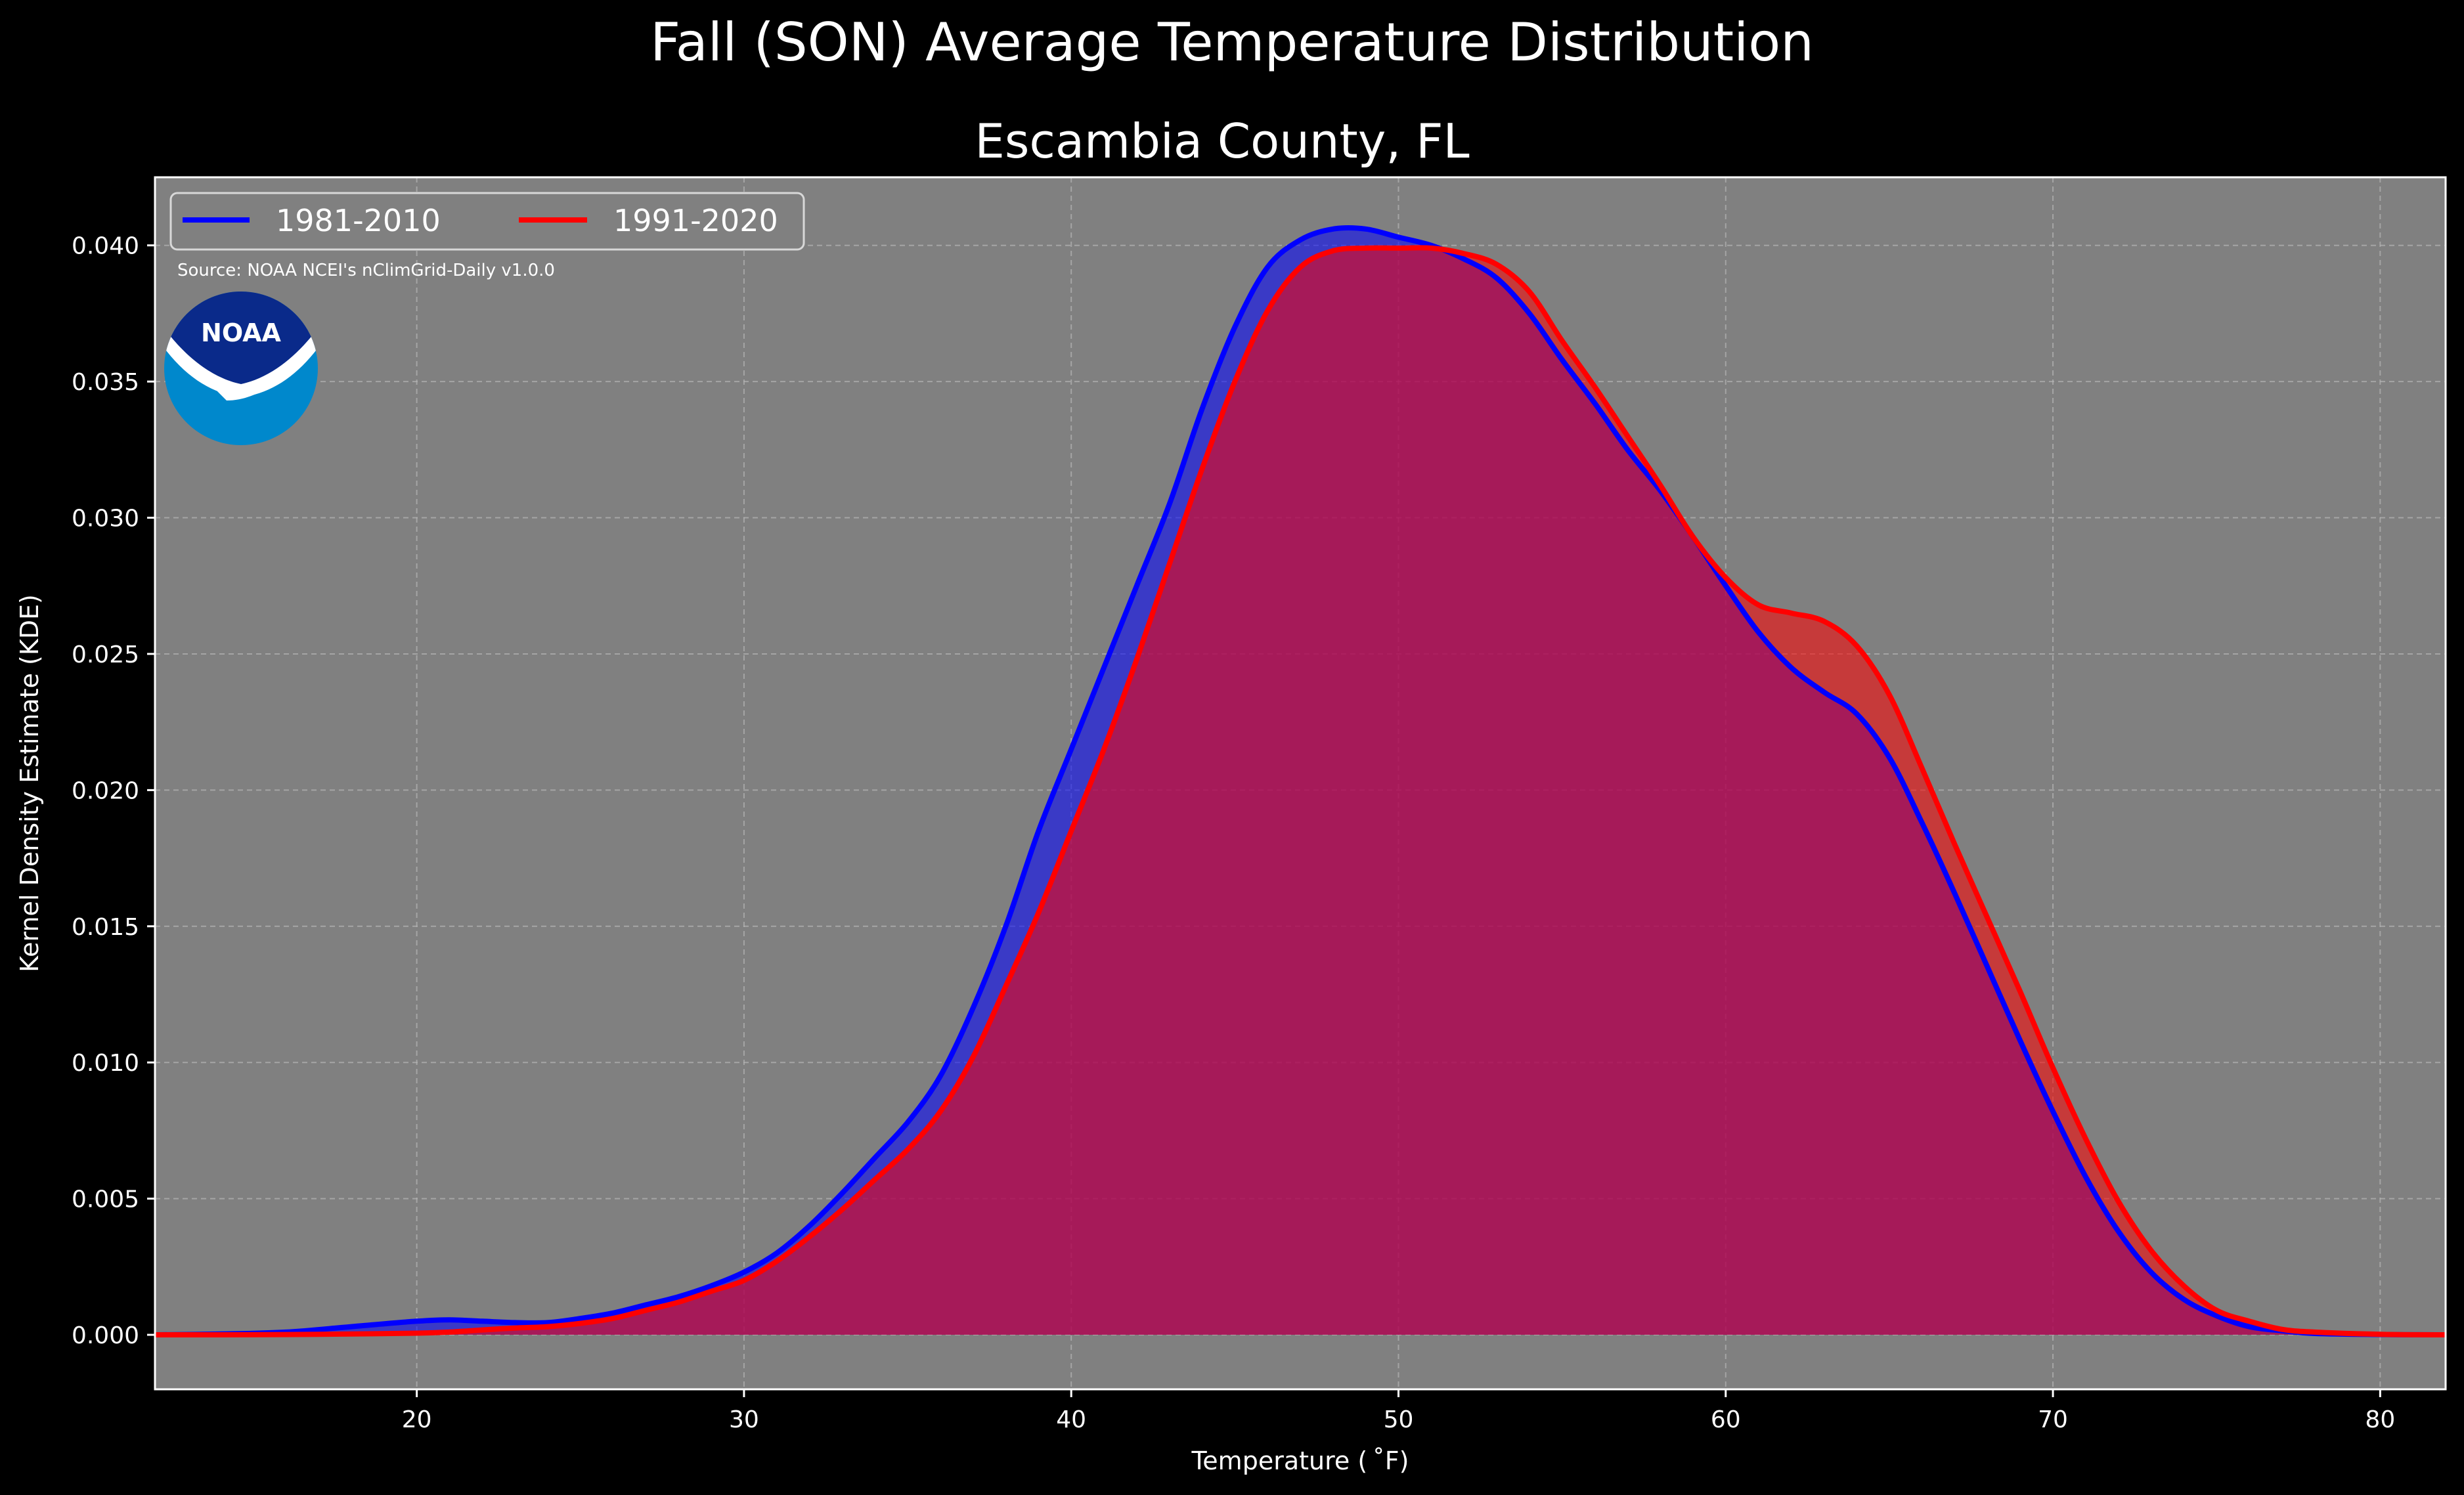 Image resolution: width=2464 pixels, height=1495 pixels. Describe the element at coordinates (241, 368) in the screenshot. I see `noaa-logo-icon: NOAA` at that location.